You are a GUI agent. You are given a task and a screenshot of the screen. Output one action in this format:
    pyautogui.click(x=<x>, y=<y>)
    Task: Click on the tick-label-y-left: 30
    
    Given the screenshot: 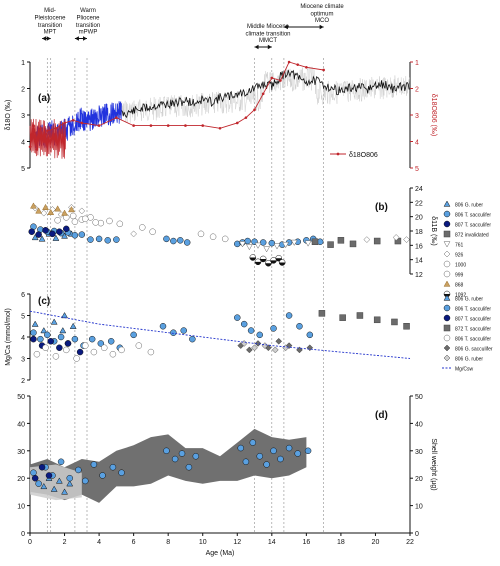 What is the action you would take?
    pyautogui.click(x=21, y=452)
    